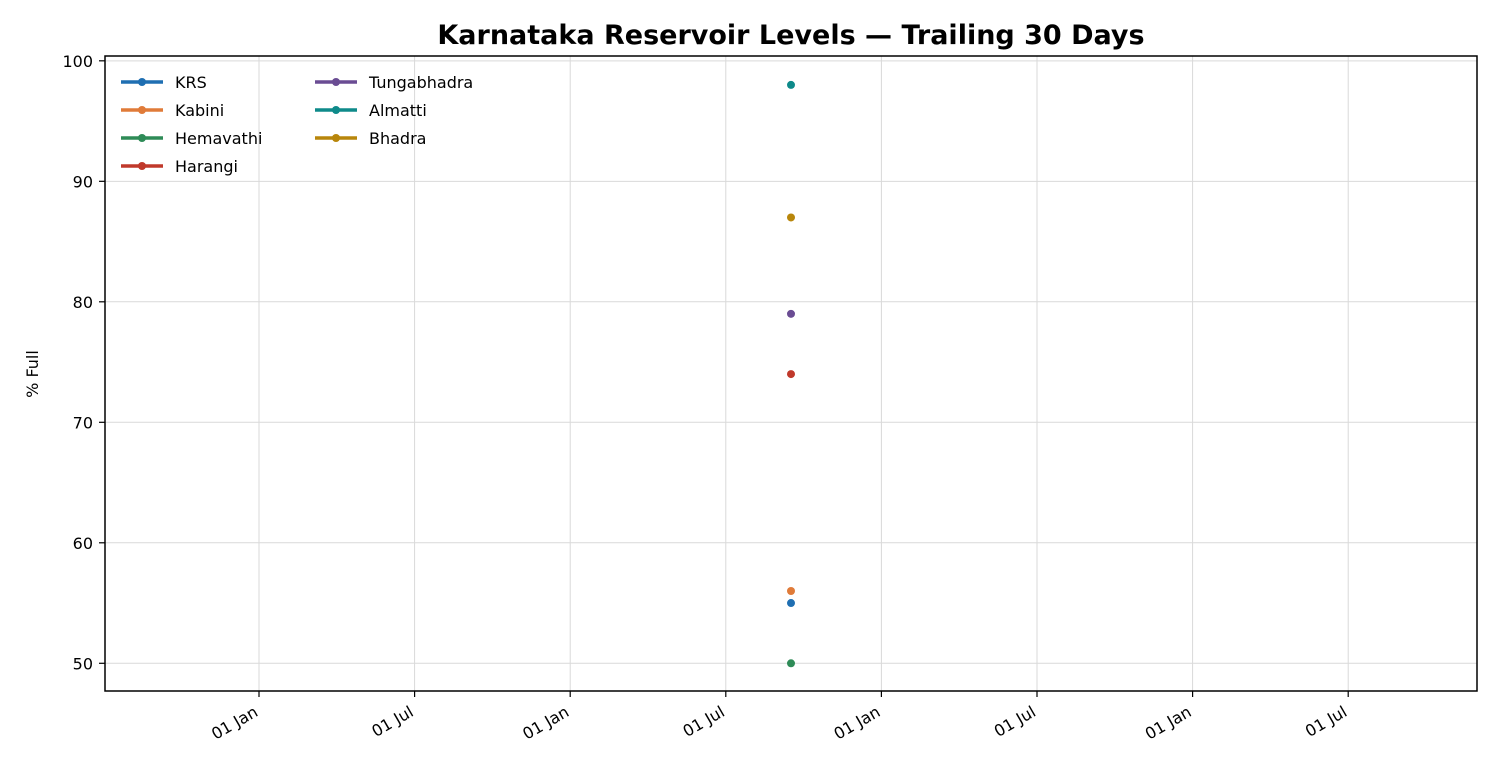  Describe the element at coordinates (83, 422) in the screenshot. I see `y-tick-label: 70` at that location.